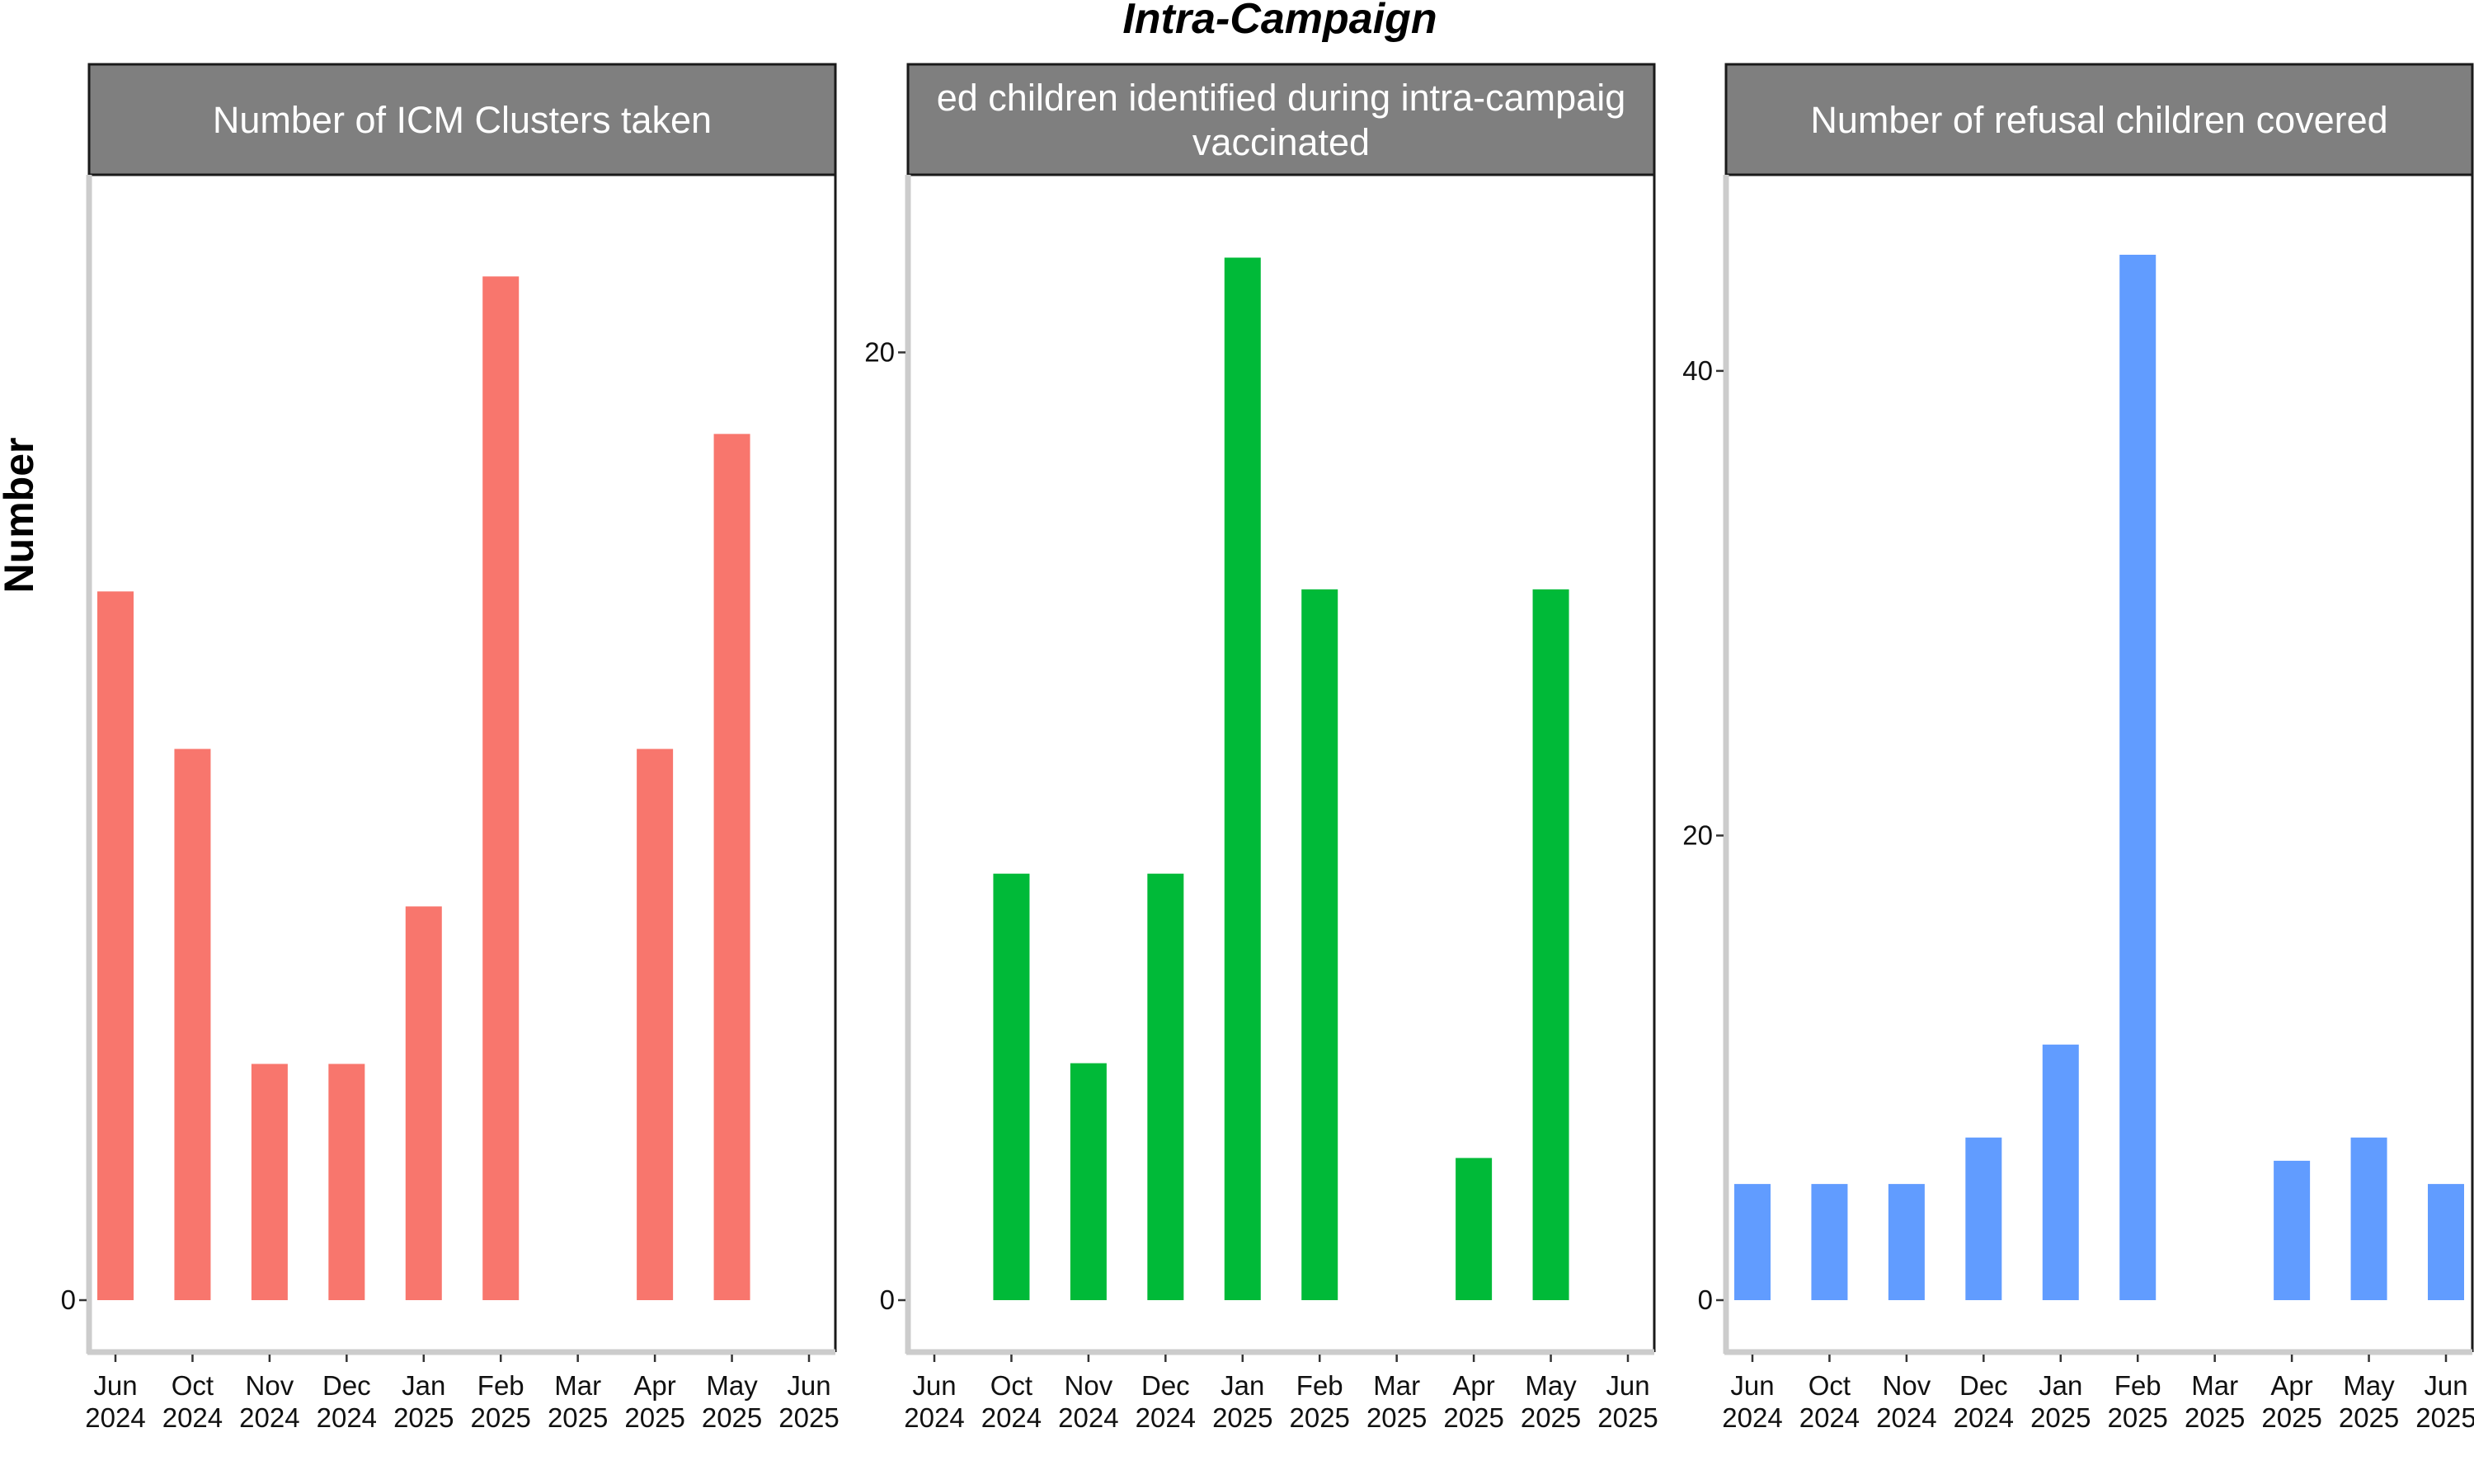 The height and width of the screenshot is (1484, 2474). I want to click on y-tick-label: 40, so click(1697, 370).